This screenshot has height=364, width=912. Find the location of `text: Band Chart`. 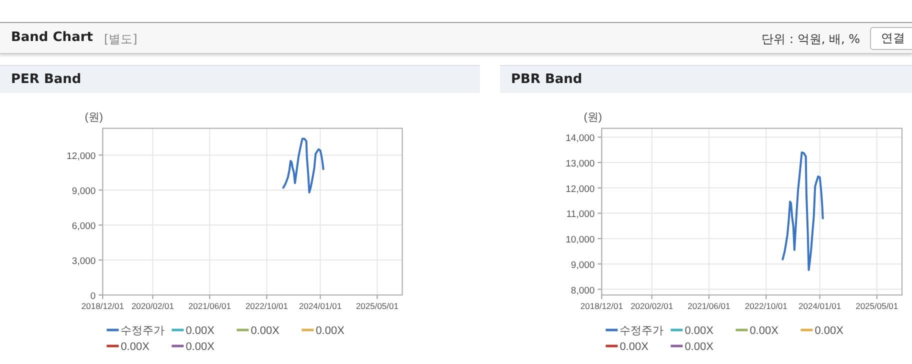

text: Band Chart is located at coordinates (52, 37).